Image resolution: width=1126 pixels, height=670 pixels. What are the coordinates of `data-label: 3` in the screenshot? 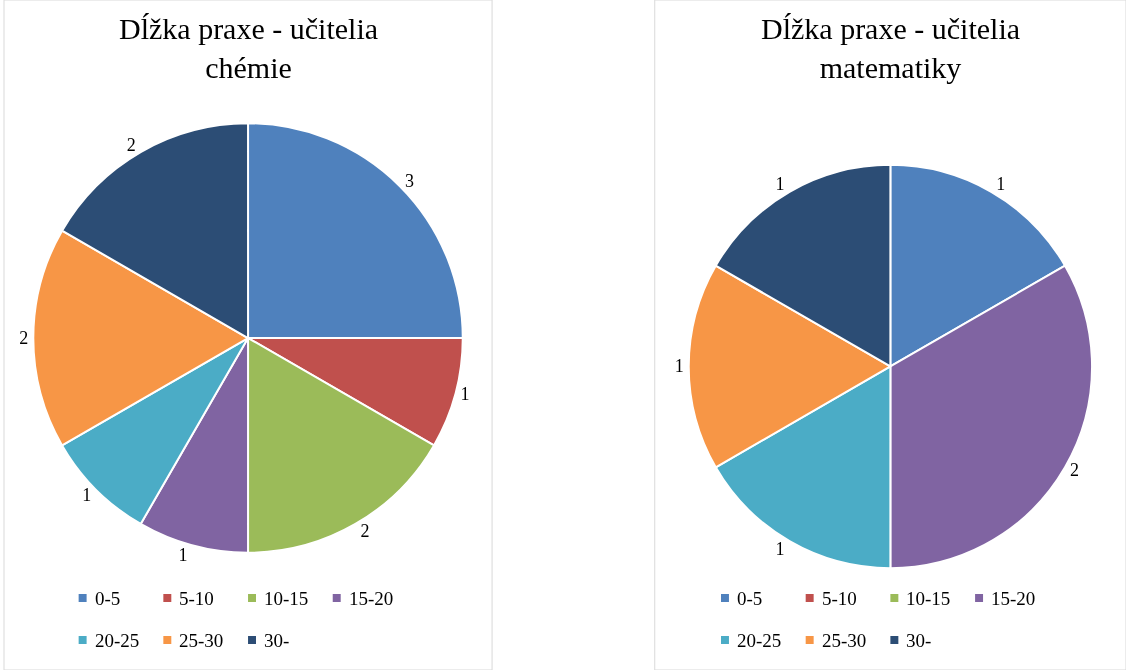 It's located at (409, 181).